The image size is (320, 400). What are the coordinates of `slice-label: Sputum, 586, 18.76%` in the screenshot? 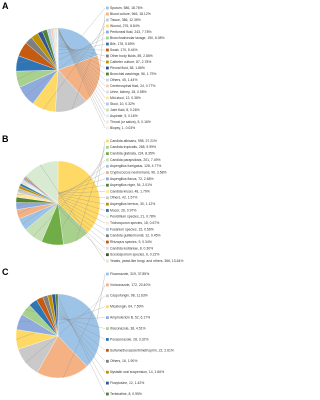 It's located at (126, 8).